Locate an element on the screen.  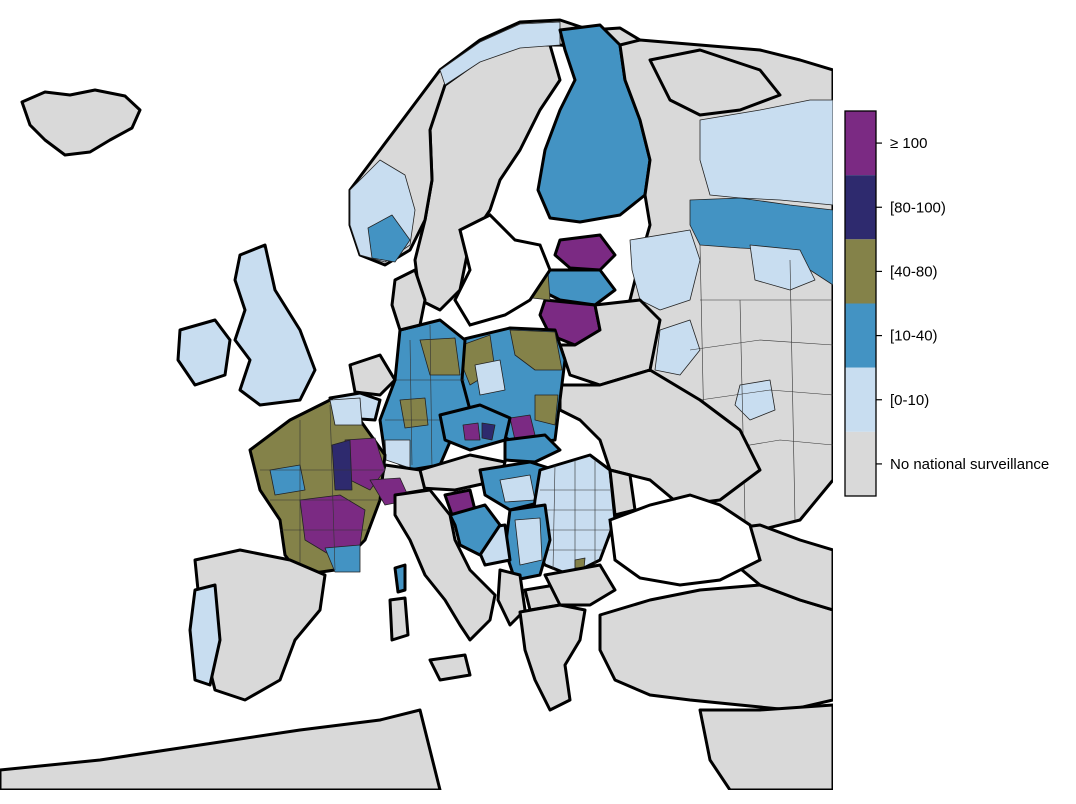
region-france-light is located at coordinates (346, 411).